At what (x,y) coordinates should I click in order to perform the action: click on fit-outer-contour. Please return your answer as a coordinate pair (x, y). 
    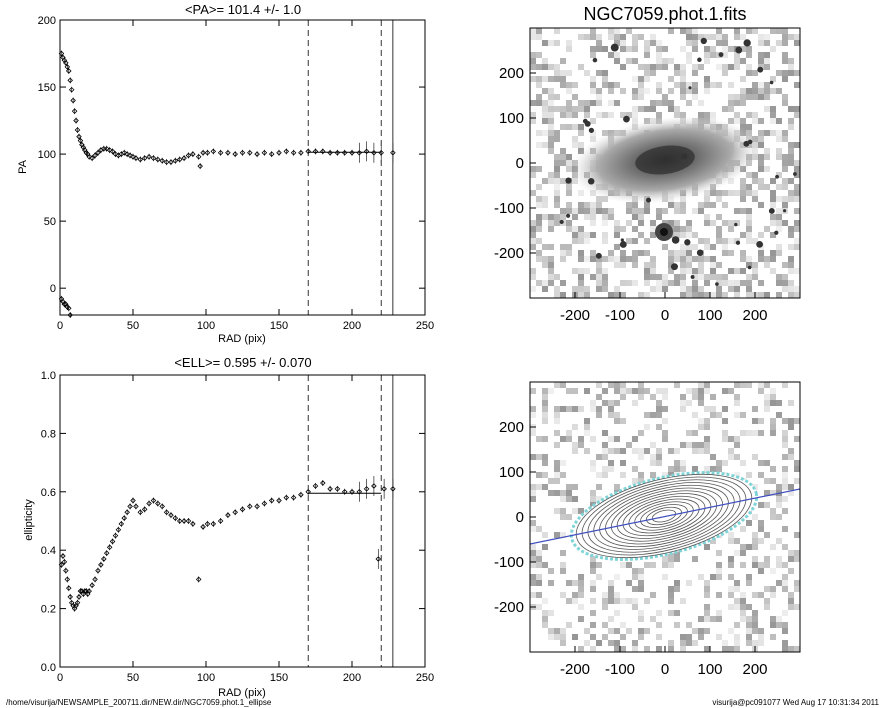
    Looking at the image, I should click on (664, 516).